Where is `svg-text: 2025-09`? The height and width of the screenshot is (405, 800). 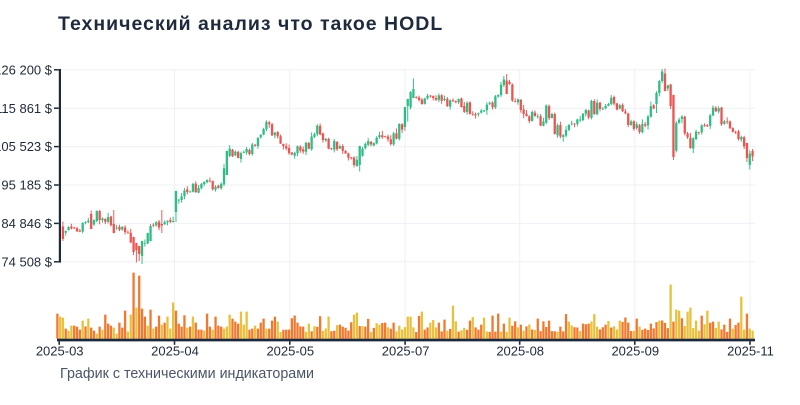
svg-text: 2025-09 is located at coordinates (635, 351).